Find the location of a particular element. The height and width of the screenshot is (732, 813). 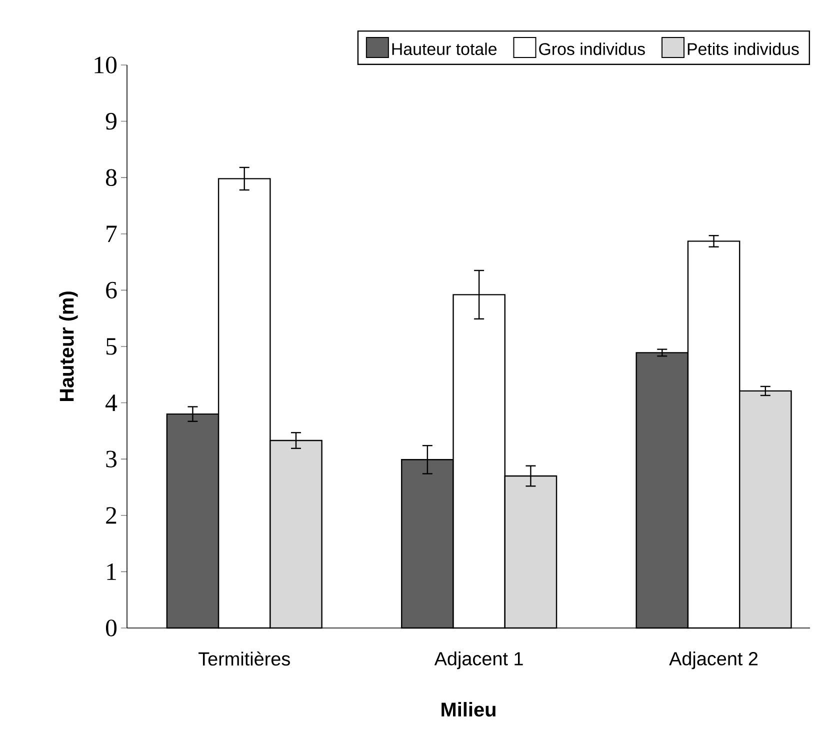

y-tick-label: 3 is located at coordinates (111, 459).